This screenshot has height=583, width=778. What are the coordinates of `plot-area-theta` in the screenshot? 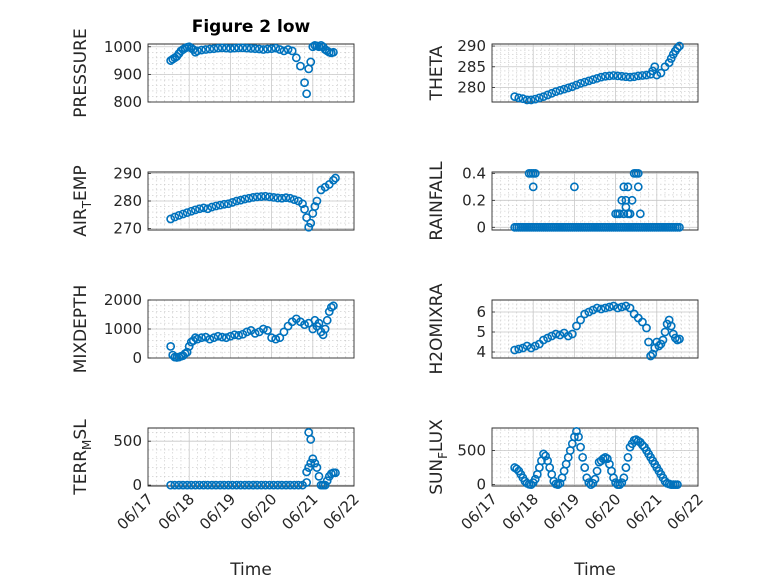 It's located at (595, 73).